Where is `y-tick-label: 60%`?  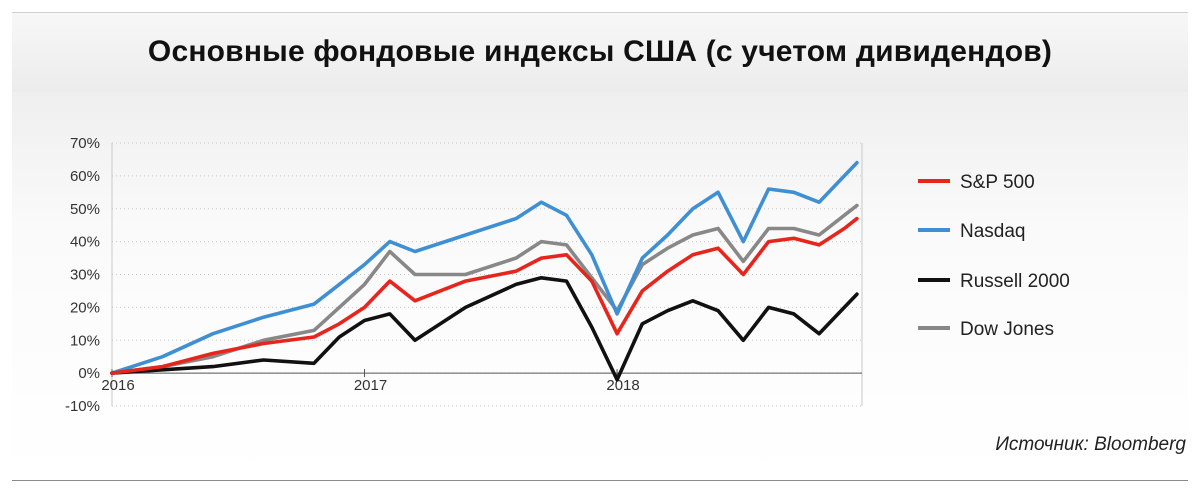 y-tick-label: 60% is located at coordinates (85, 176).